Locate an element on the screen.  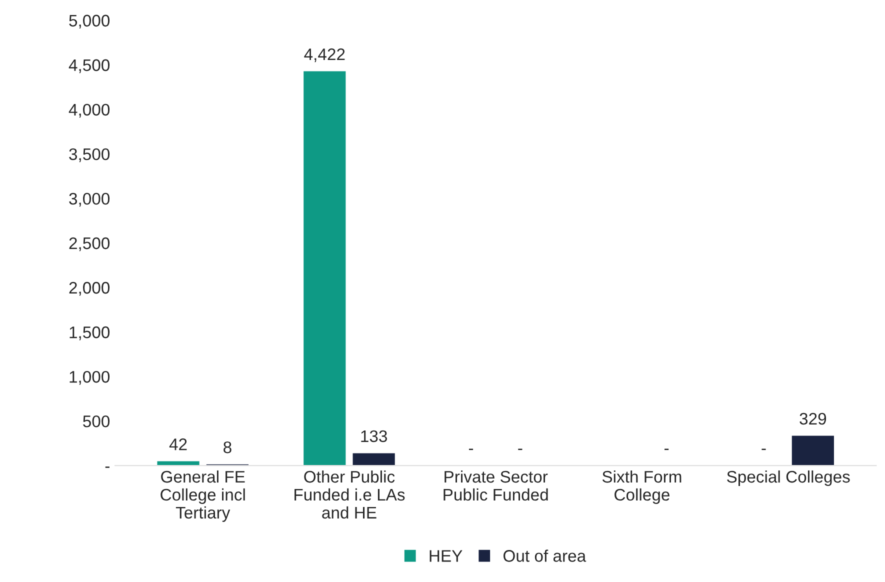
x-tick-label: Sixth Form College is located at coordinates (642, 487).